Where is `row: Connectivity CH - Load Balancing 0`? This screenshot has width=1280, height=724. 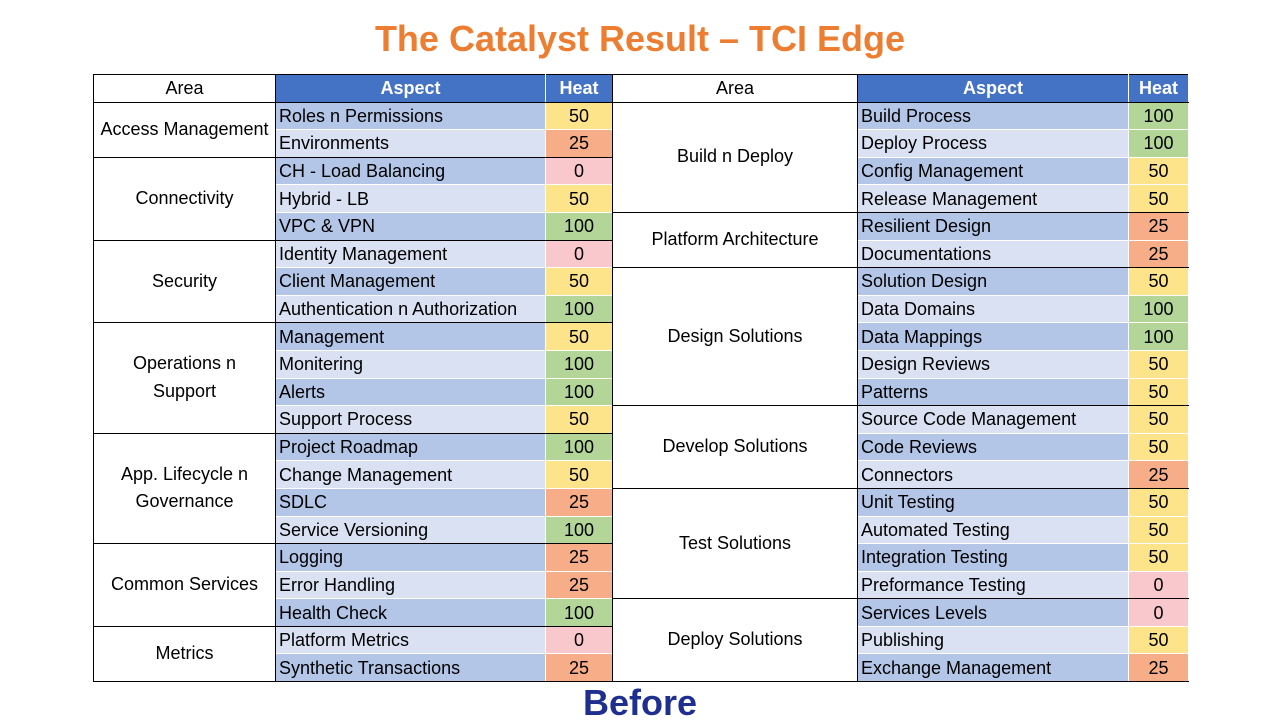
row: Connectivity CH - Load Balancing 0 is located at coordinates (353, 198).